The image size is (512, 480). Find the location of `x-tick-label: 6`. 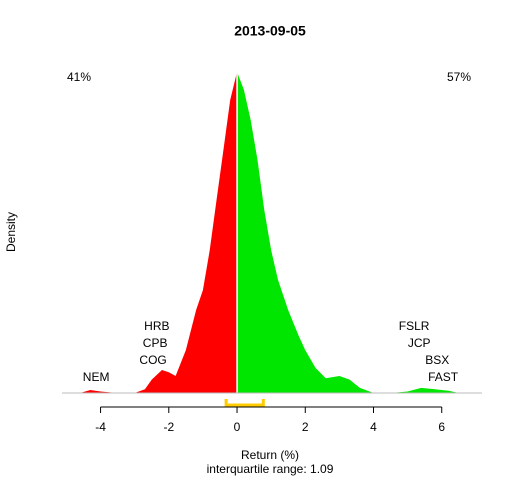

x-tick-label: 6 is located at coordinates (441, 427).